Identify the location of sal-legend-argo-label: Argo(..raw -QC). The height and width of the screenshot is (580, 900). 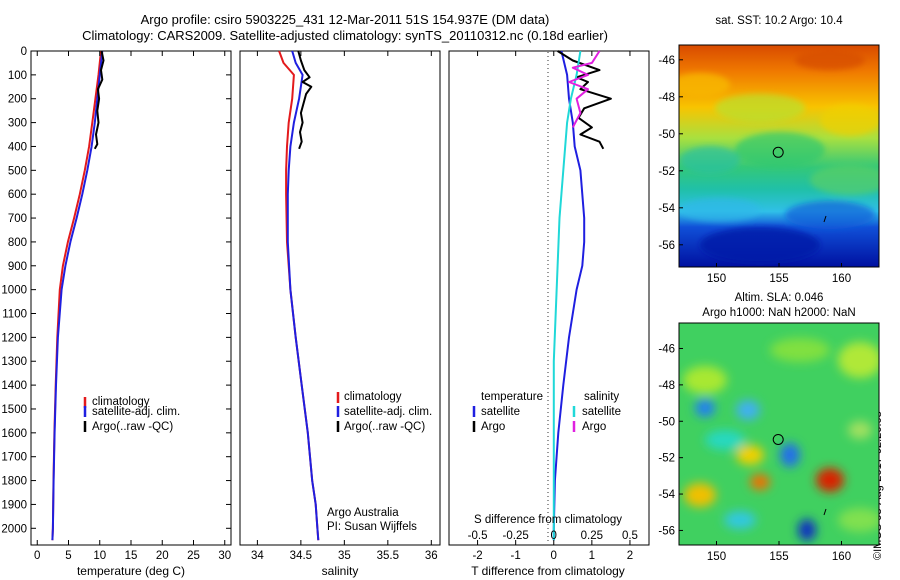
(384, 427).